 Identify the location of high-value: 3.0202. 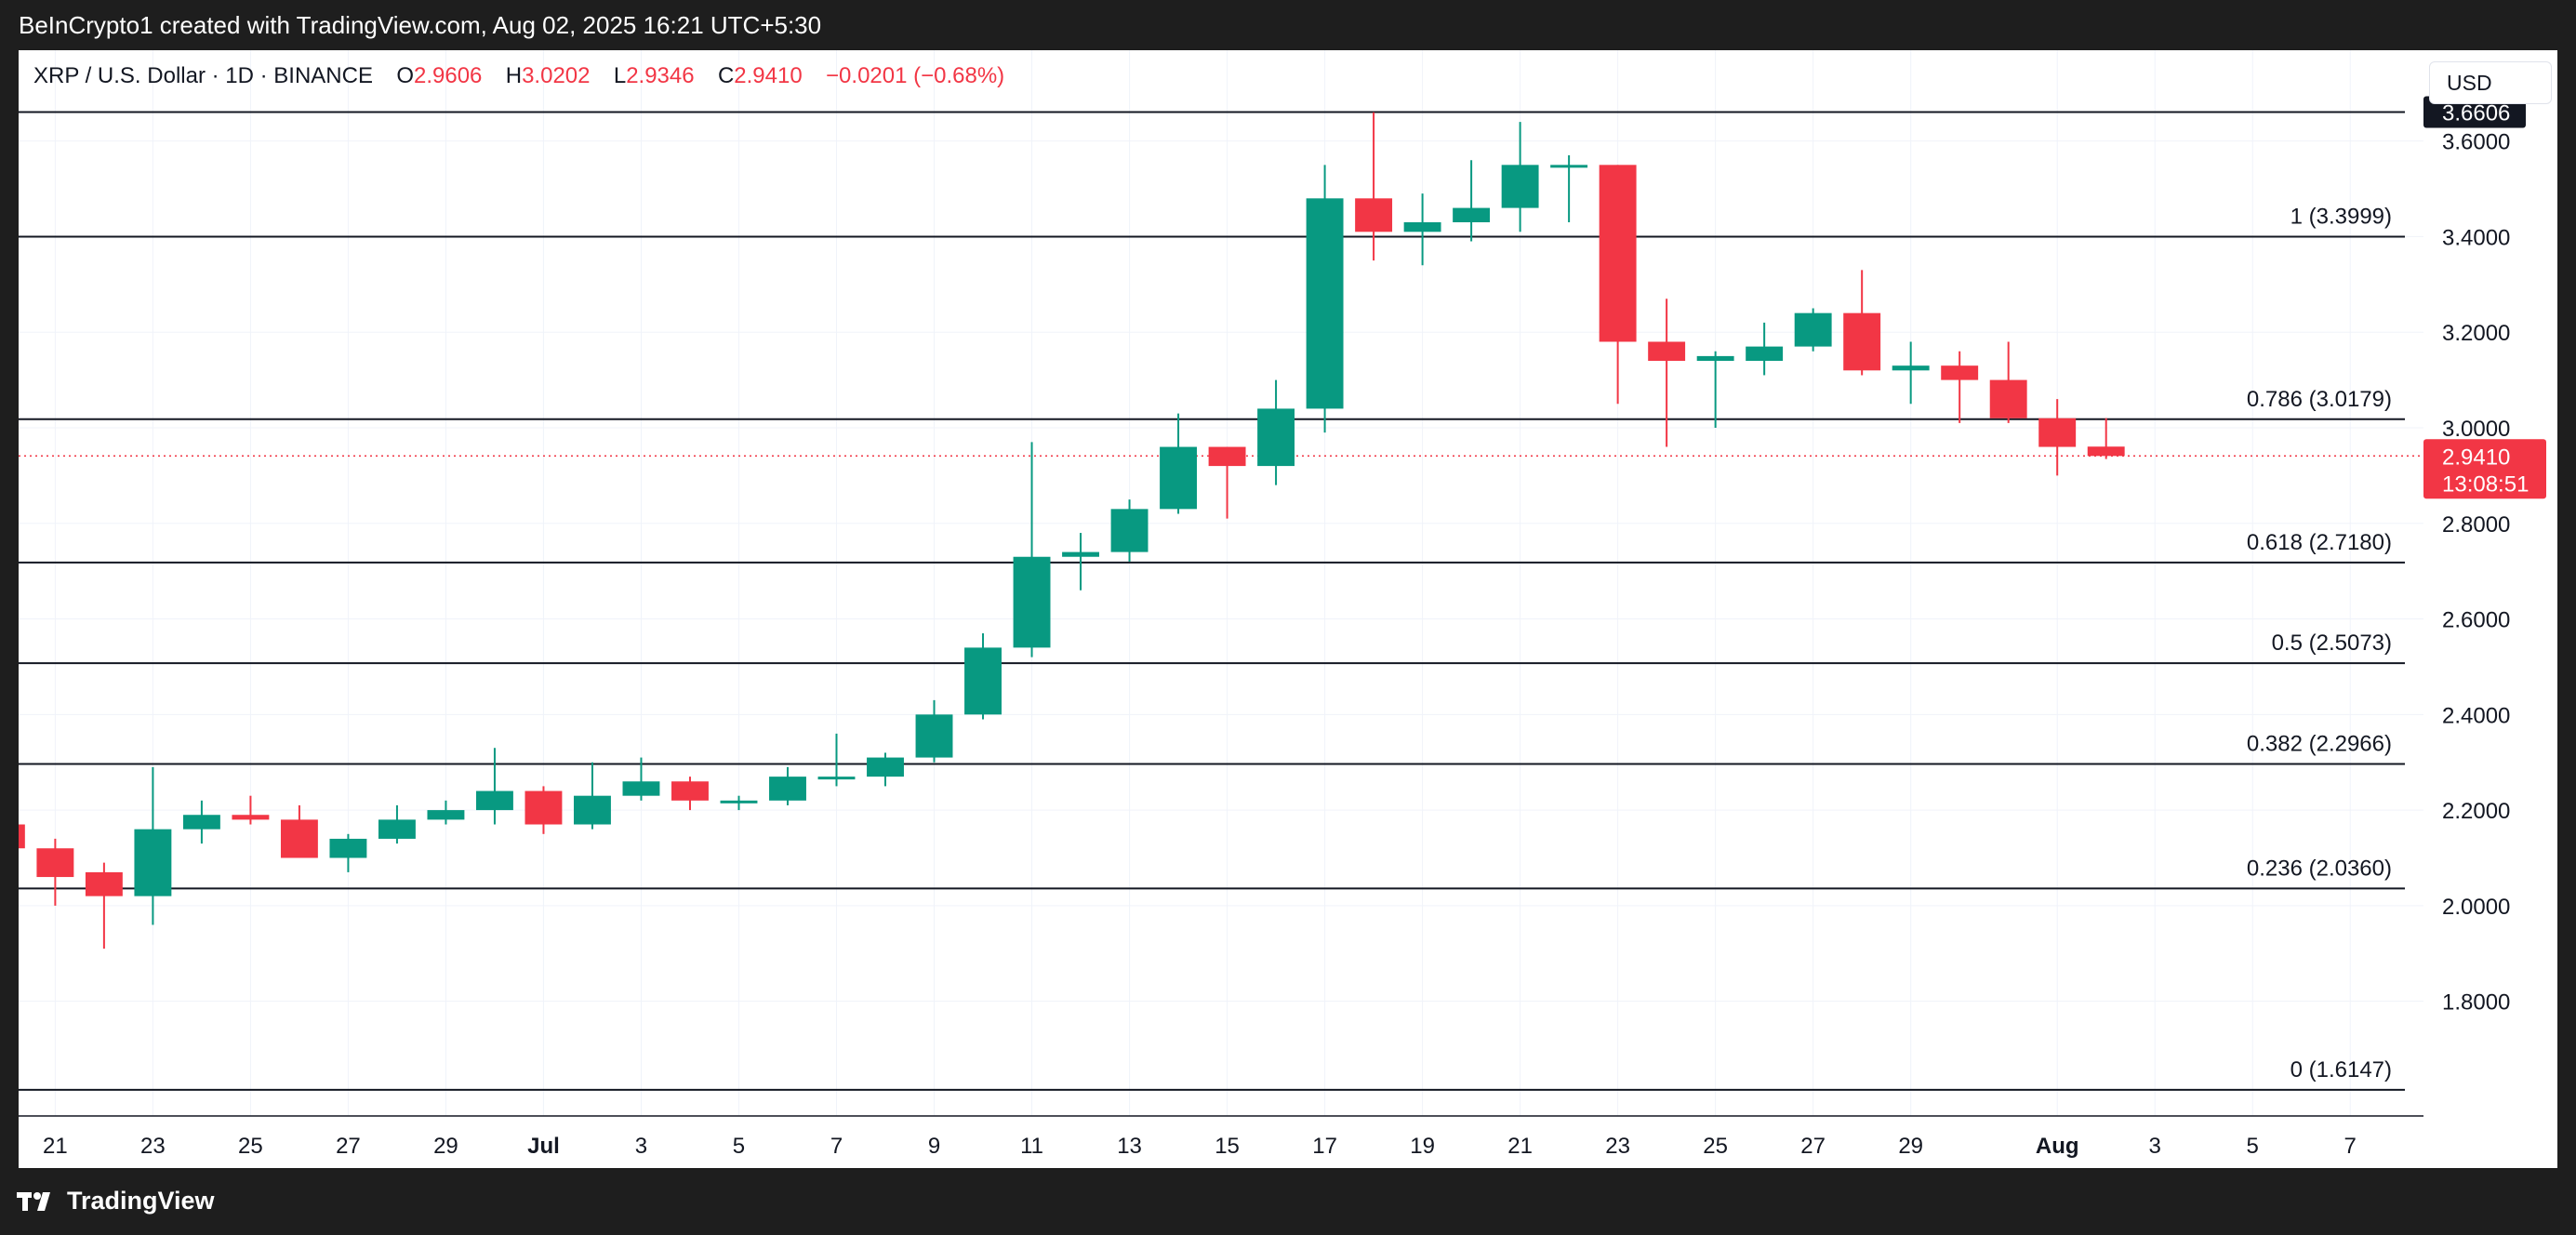
(556, 75).